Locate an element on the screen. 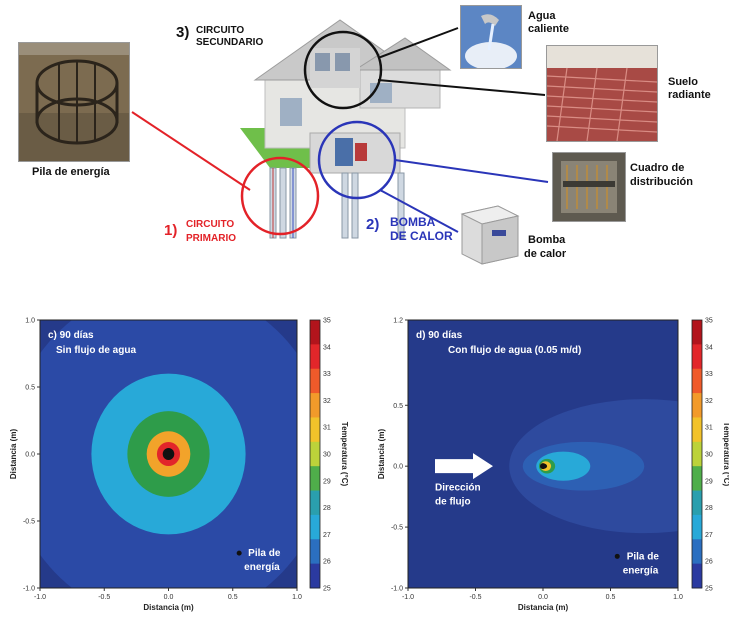  plot-title-line2: Sin flujo de agua is located at coordinates (96, 350).